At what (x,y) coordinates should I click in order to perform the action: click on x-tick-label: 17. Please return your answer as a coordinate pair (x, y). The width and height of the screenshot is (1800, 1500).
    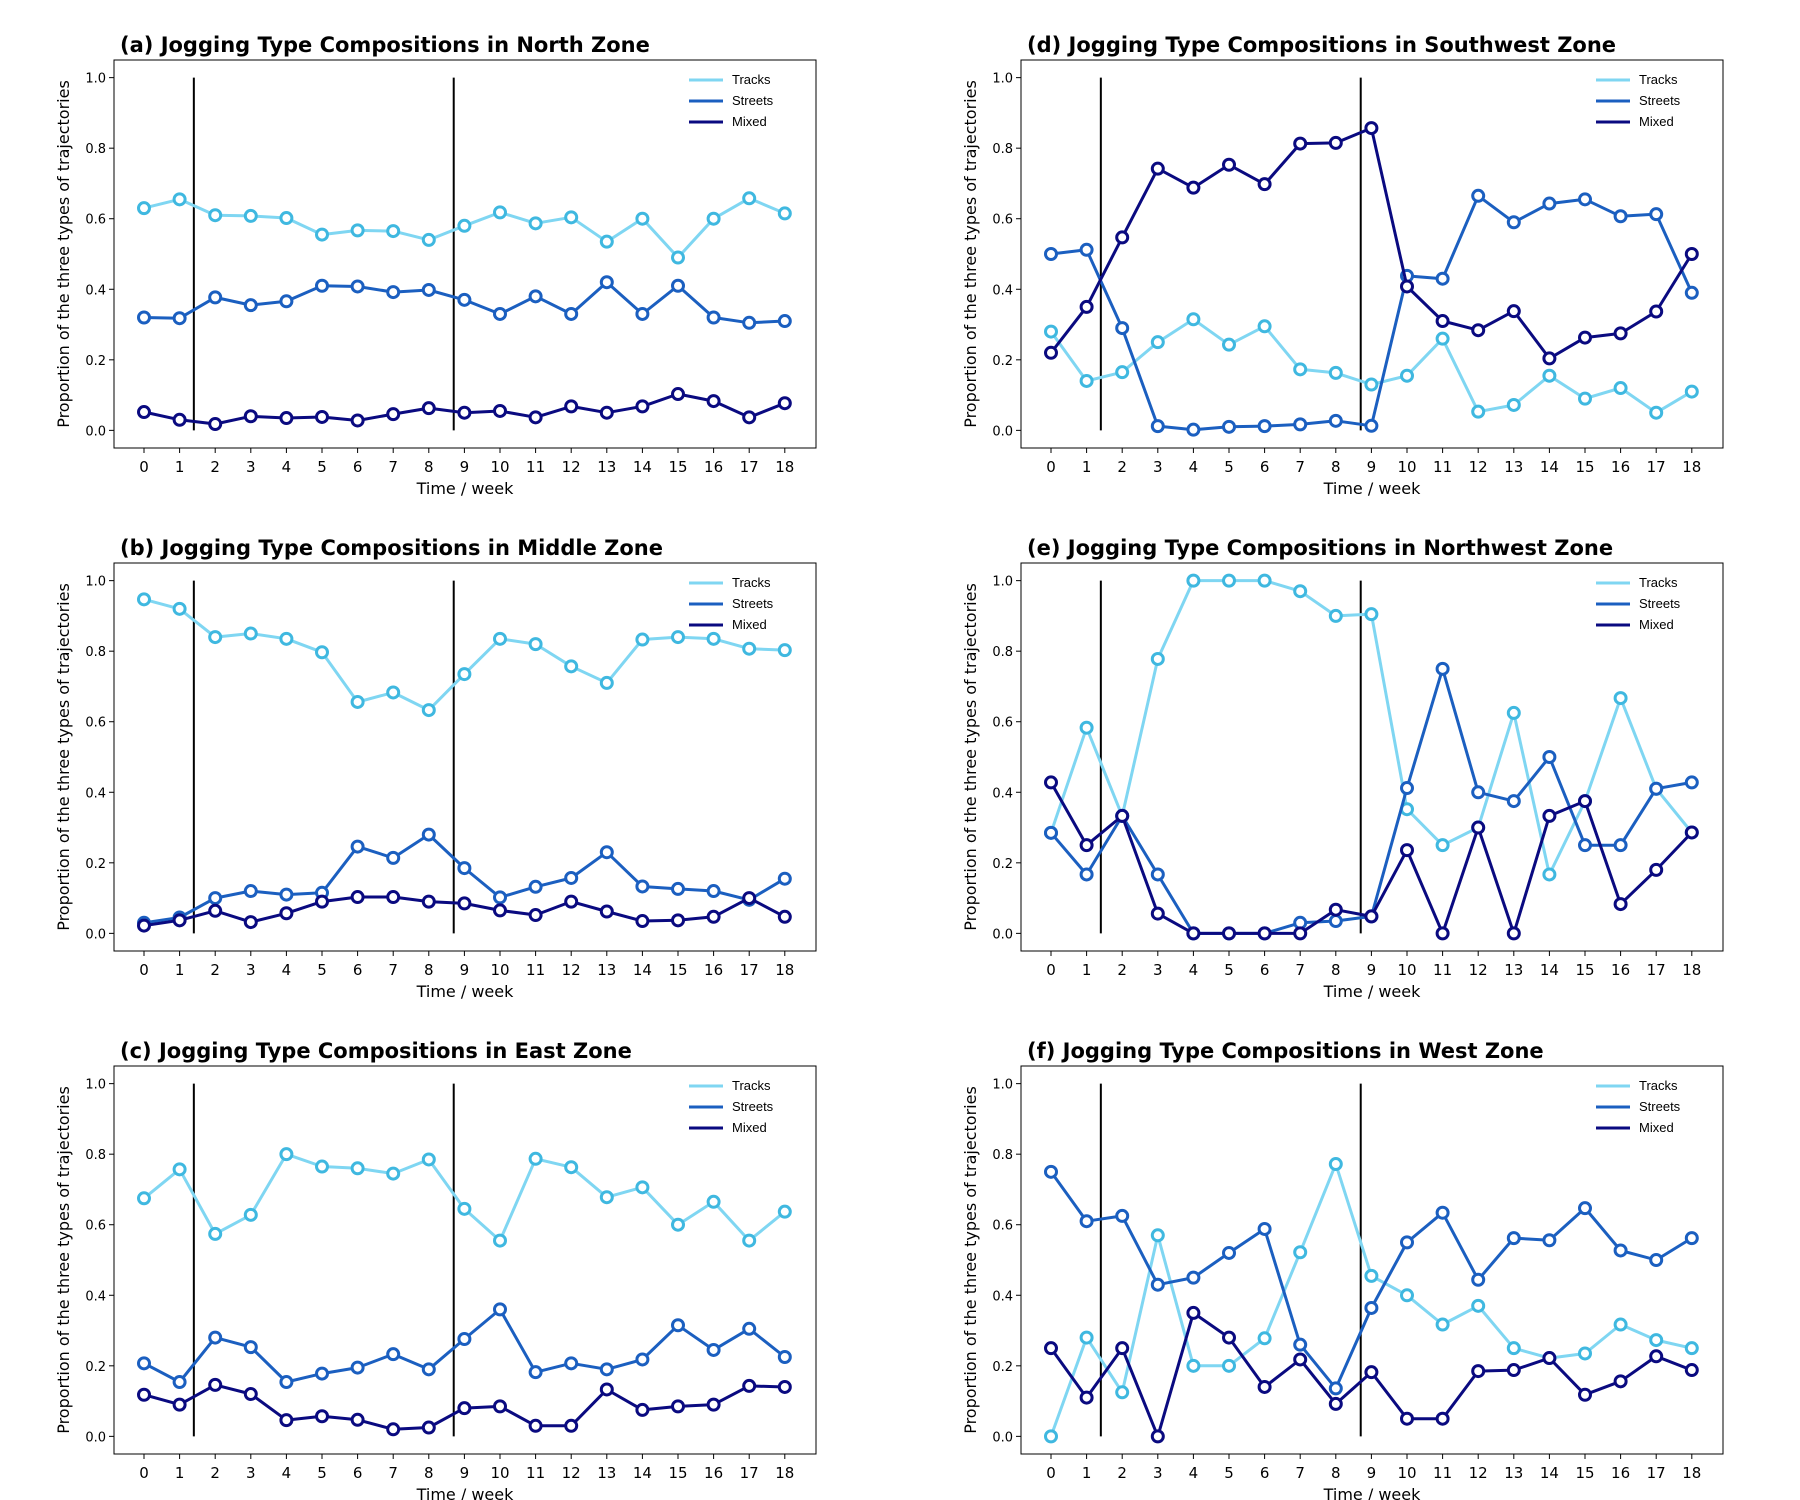
    Looking at the image, I should click on (1656, 970).